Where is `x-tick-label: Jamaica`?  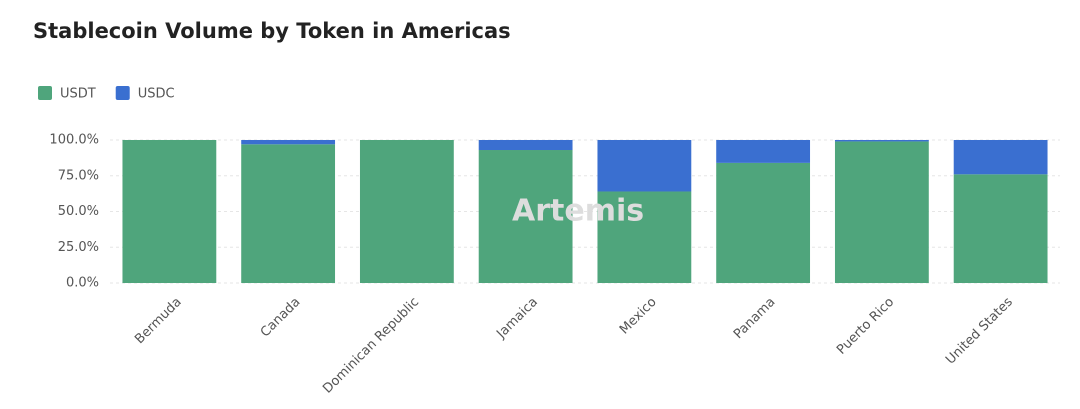 x-tick-label: Jamaica is located at coordinates (516, 318).